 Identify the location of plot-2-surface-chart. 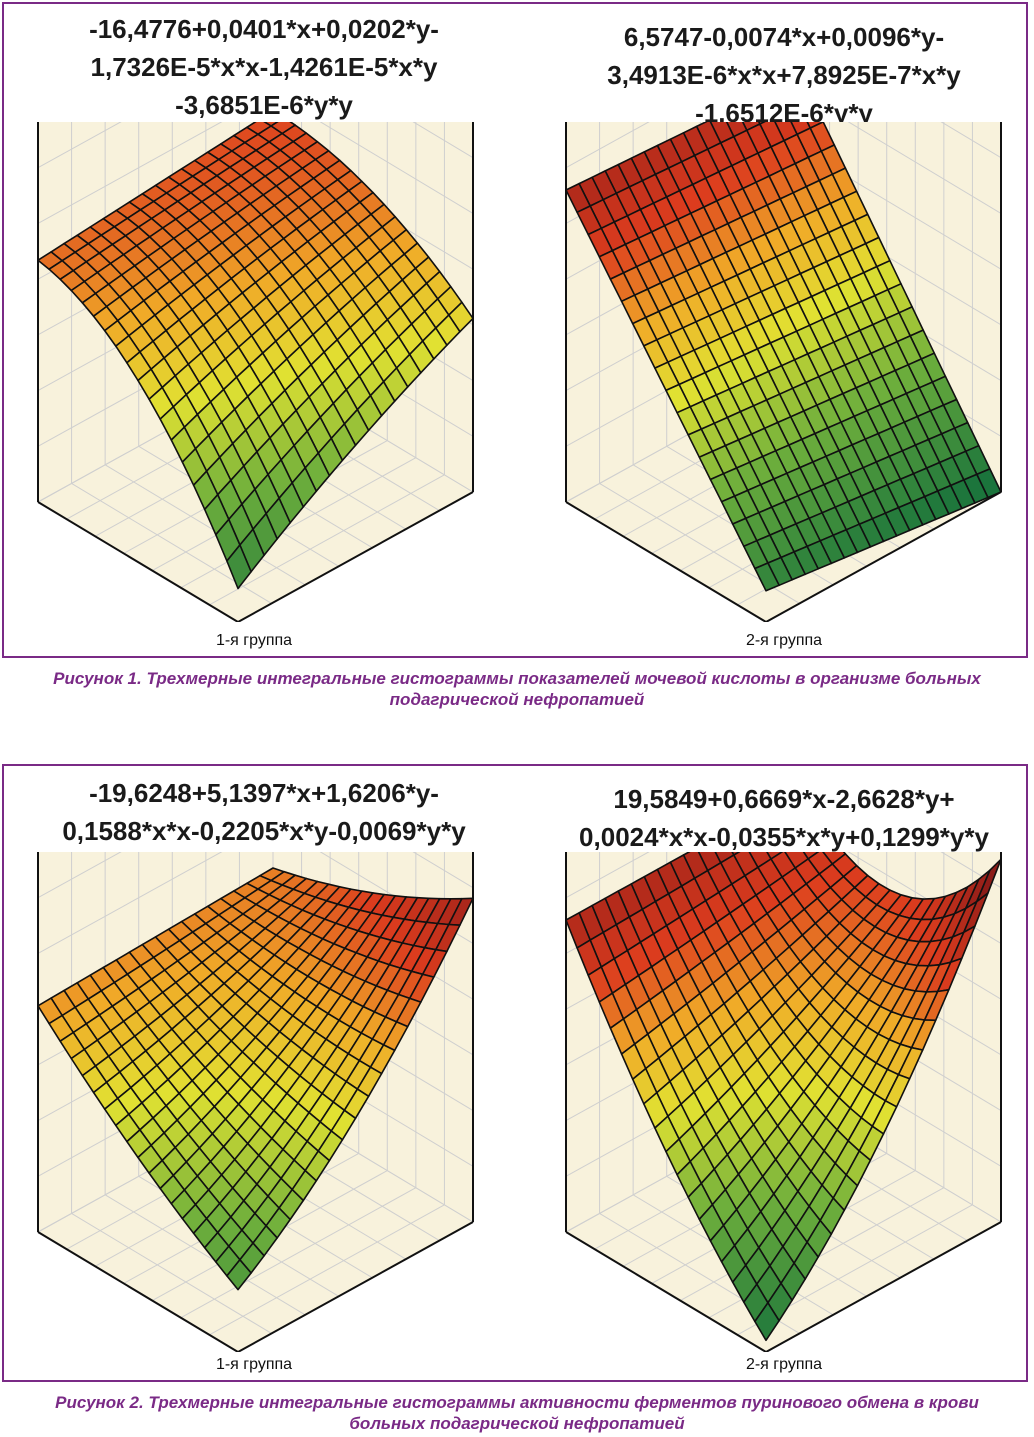
(783, 372).